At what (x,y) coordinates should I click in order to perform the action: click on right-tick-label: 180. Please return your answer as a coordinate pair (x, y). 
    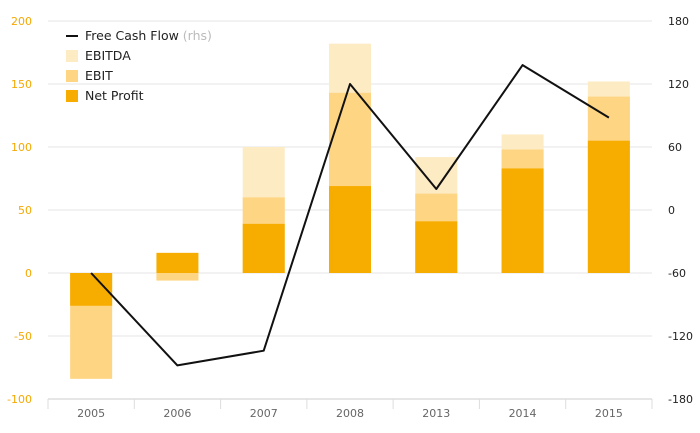
    Looking at the image, I should click on (678, 21).